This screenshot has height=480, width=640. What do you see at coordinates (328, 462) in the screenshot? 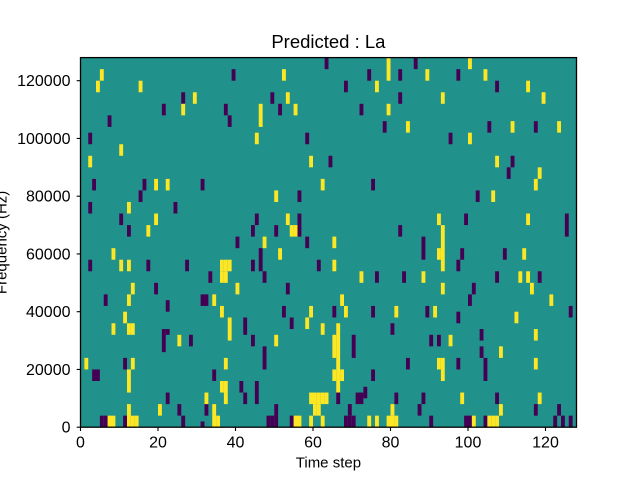
I see `svg-text: Time step` at bounding box center [328, 462].